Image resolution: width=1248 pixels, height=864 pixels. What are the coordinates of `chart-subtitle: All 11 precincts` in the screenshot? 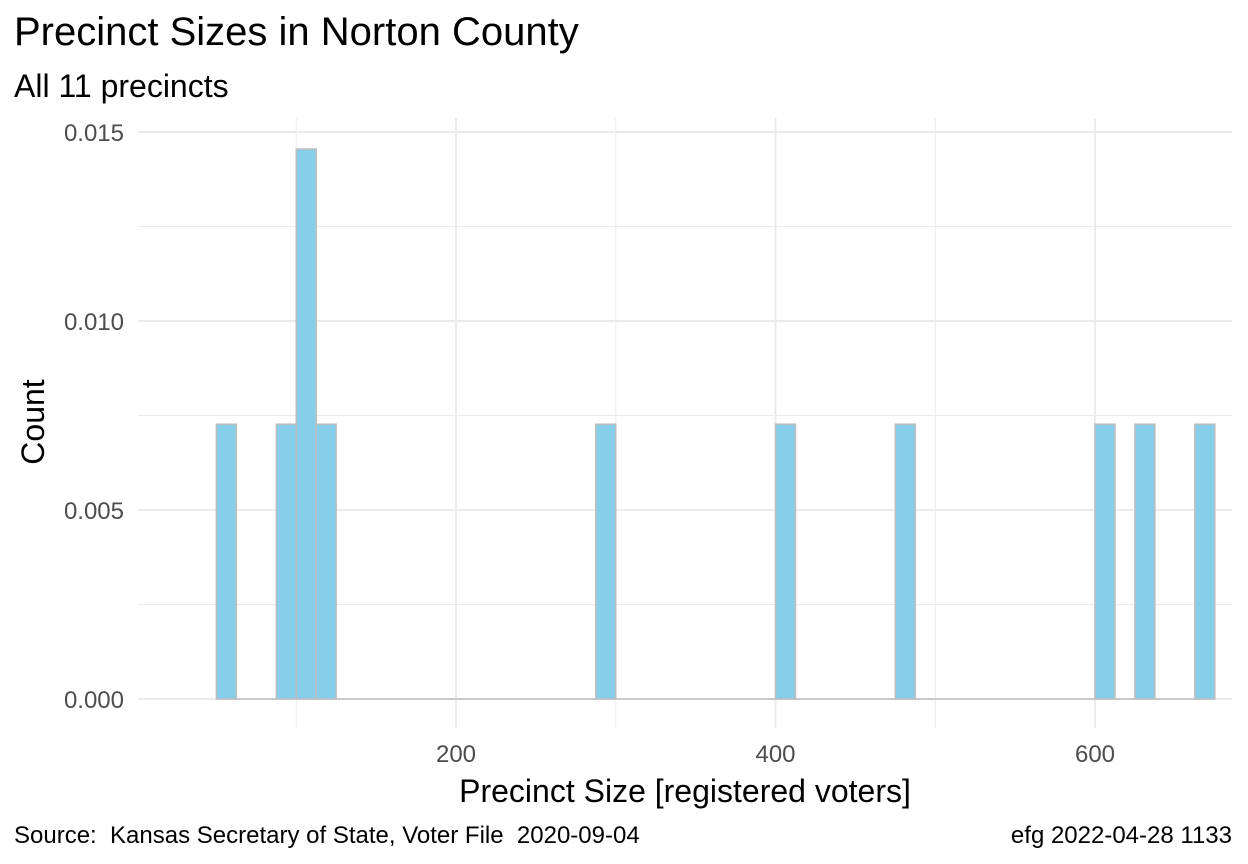 It's located at (121, 86).